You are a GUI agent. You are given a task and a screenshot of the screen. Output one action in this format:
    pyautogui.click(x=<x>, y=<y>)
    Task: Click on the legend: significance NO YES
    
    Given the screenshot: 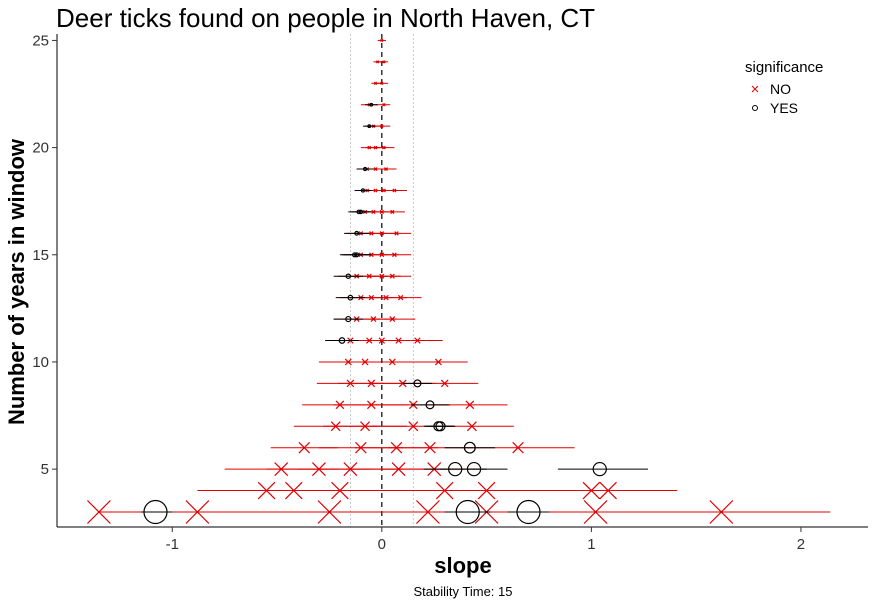 What is the action you would take?
    pyautogui.click(x=784, y=87)
    